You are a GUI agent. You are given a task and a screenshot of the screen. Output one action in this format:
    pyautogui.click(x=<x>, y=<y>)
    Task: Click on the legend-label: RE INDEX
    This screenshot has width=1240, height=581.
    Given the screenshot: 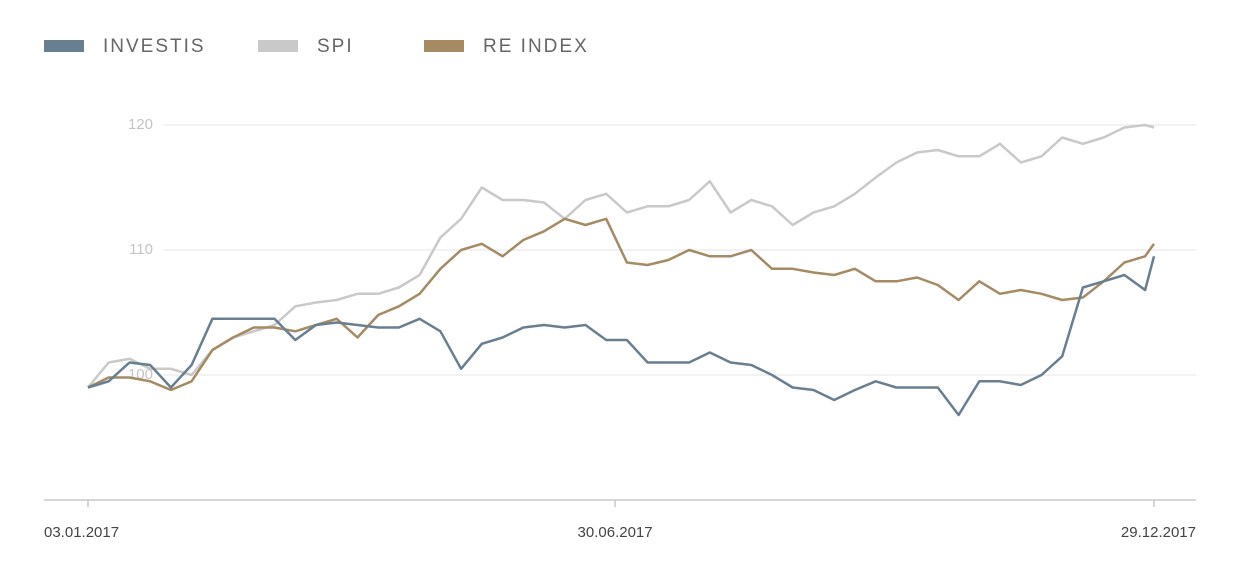 What is the action you would take?
    pyautogui.click(x=536, y=46)
    